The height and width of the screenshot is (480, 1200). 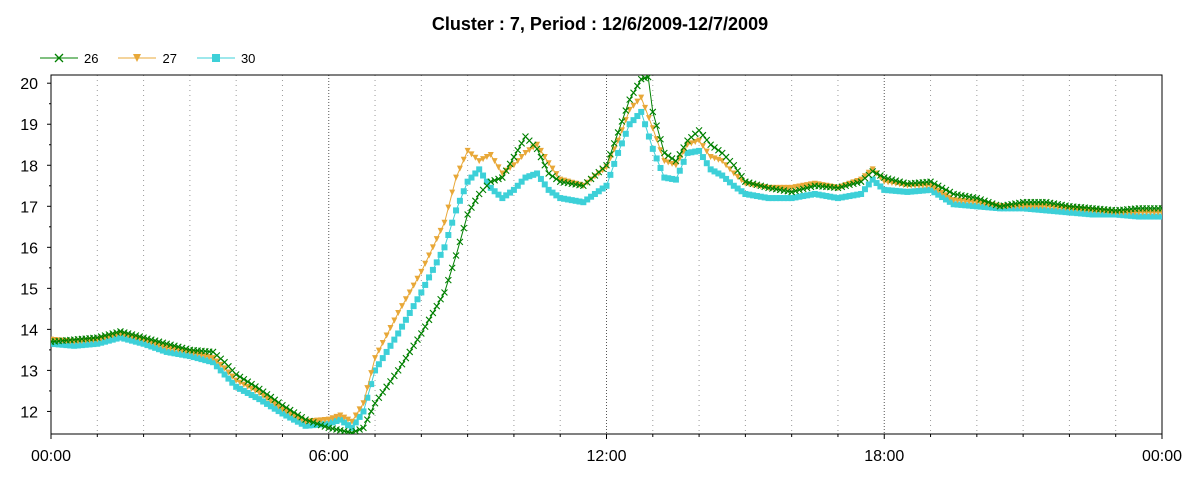 I want to click on legend-marker-square-icon, so click(x=215, y=58).